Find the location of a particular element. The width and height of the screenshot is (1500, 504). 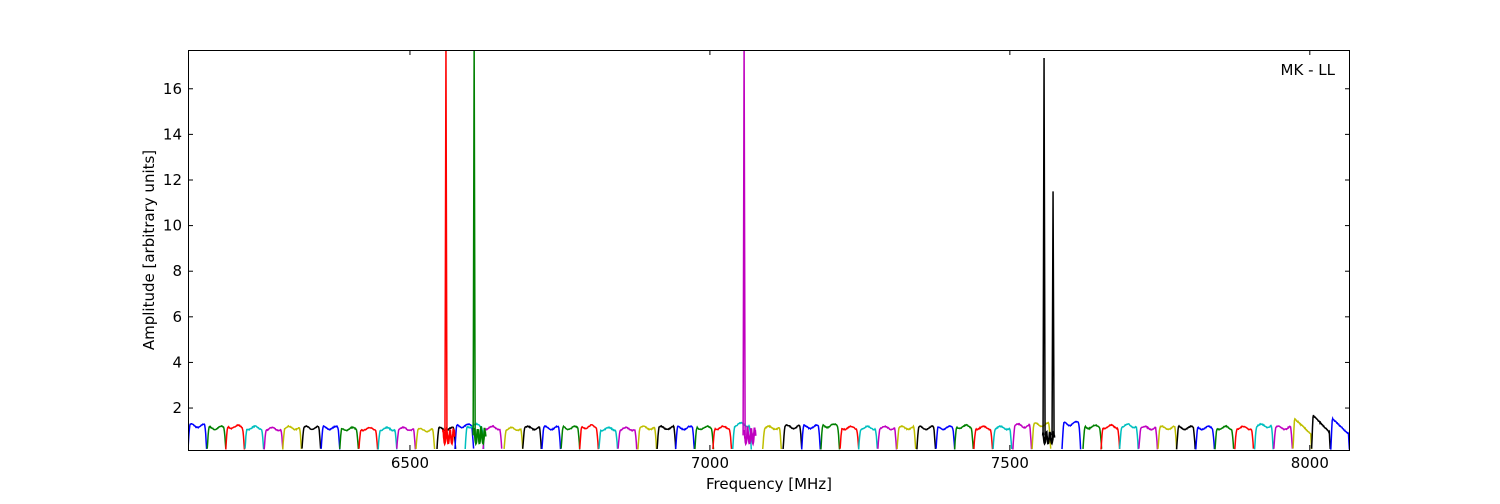

y-axis-label: Amplitude [arbitrary units] is located at coordinates (149, 250).